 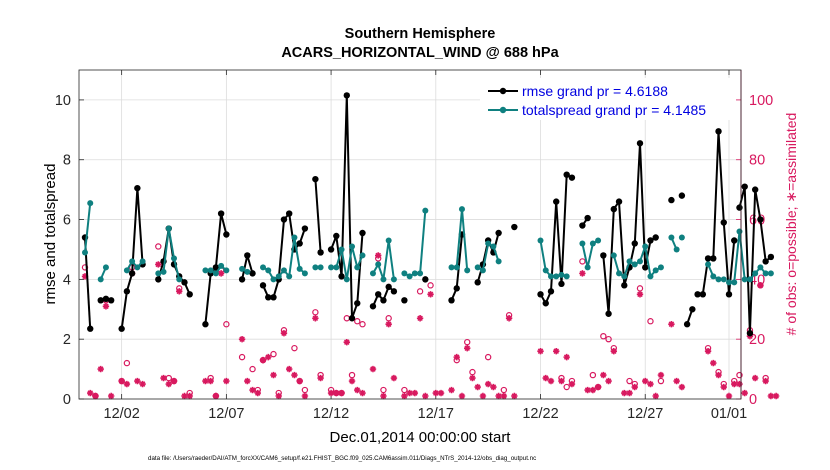 I want to click on rmse-line, so click(x=318, y=216).